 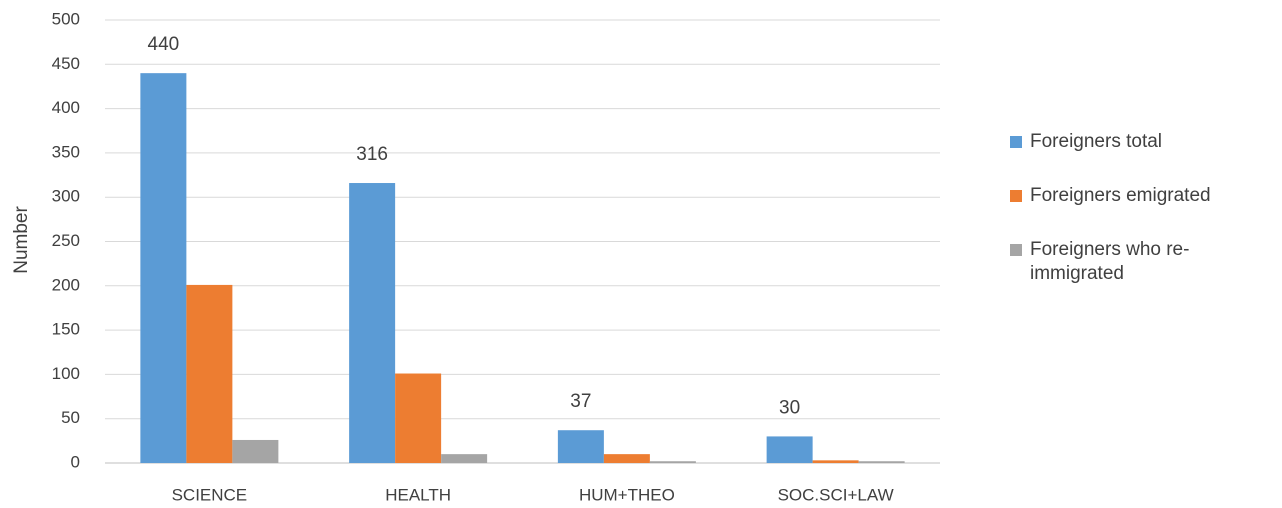 What do you see at coordinates (66, 18) in the screenshot?
I see `y-tick-label: 500` at bounding box center [66, 18].